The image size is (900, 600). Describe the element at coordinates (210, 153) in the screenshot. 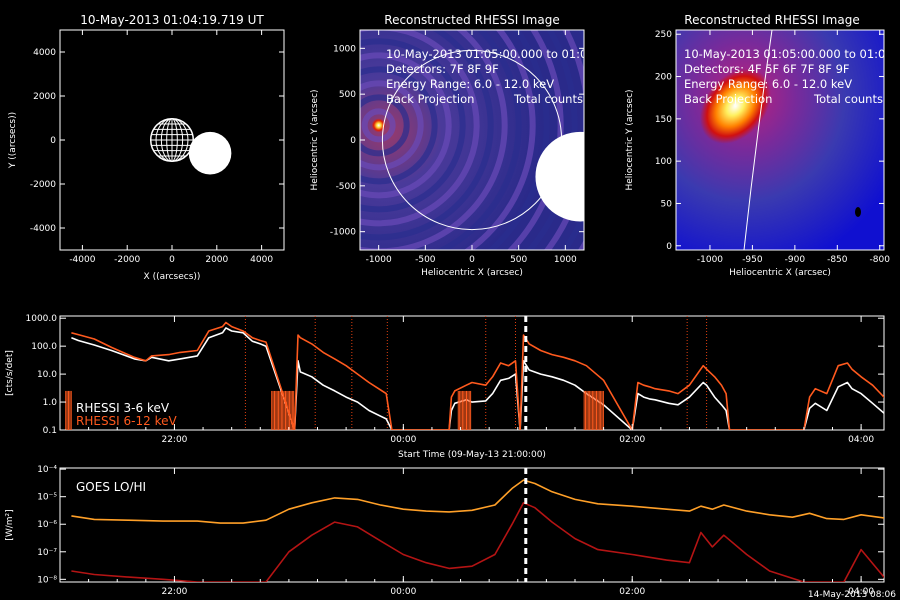

I see `sun-disk` at that location.